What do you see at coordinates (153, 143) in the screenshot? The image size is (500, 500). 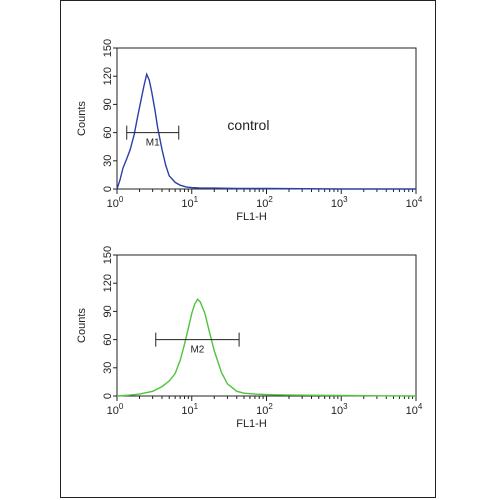 I see `gate-label: M1` at bounding box center [153, 143].